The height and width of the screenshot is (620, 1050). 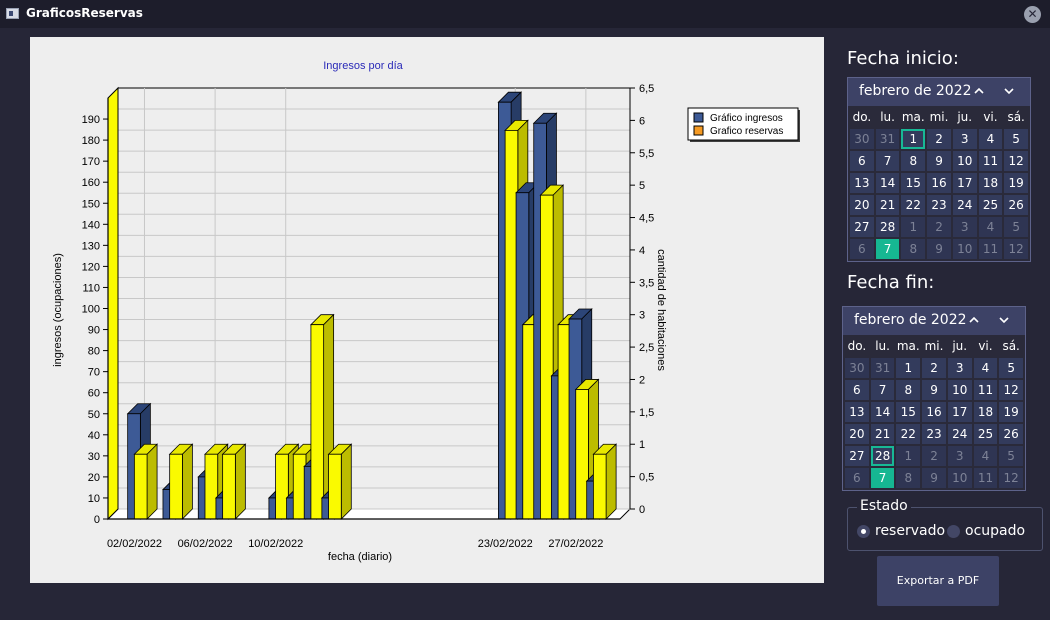 What do you see at coordinates (1032, 14) in the screenshot?
I see `close-button: ✕` at bounding box center [1032, 14].